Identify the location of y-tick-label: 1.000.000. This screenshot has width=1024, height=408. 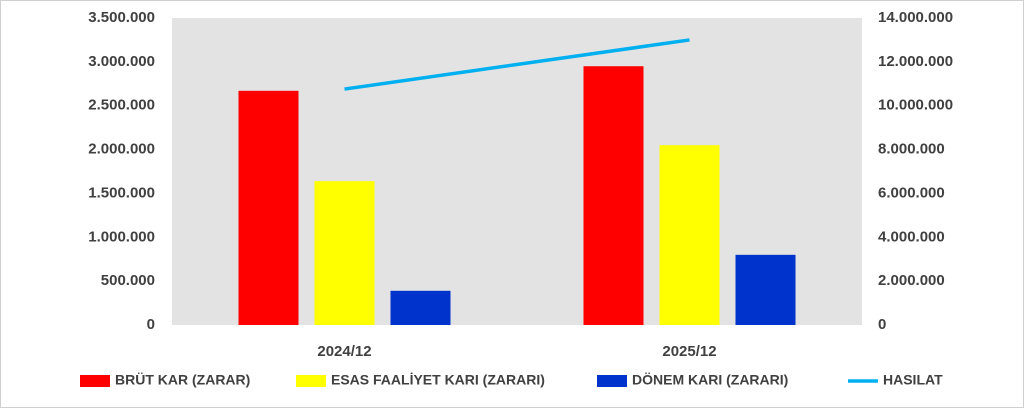
(121, 236).